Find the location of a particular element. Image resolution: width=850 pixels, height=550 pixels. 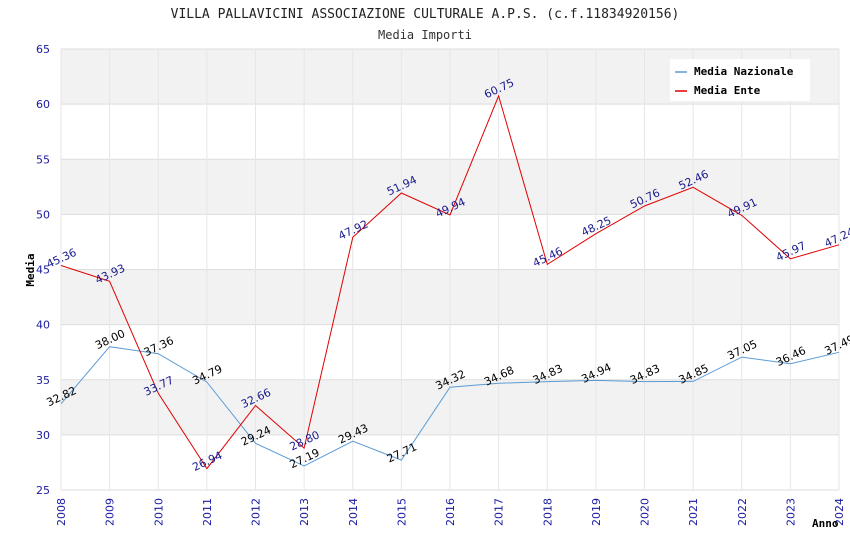

chart-subtitle: Media Importi is located at coordinates (425, 35).